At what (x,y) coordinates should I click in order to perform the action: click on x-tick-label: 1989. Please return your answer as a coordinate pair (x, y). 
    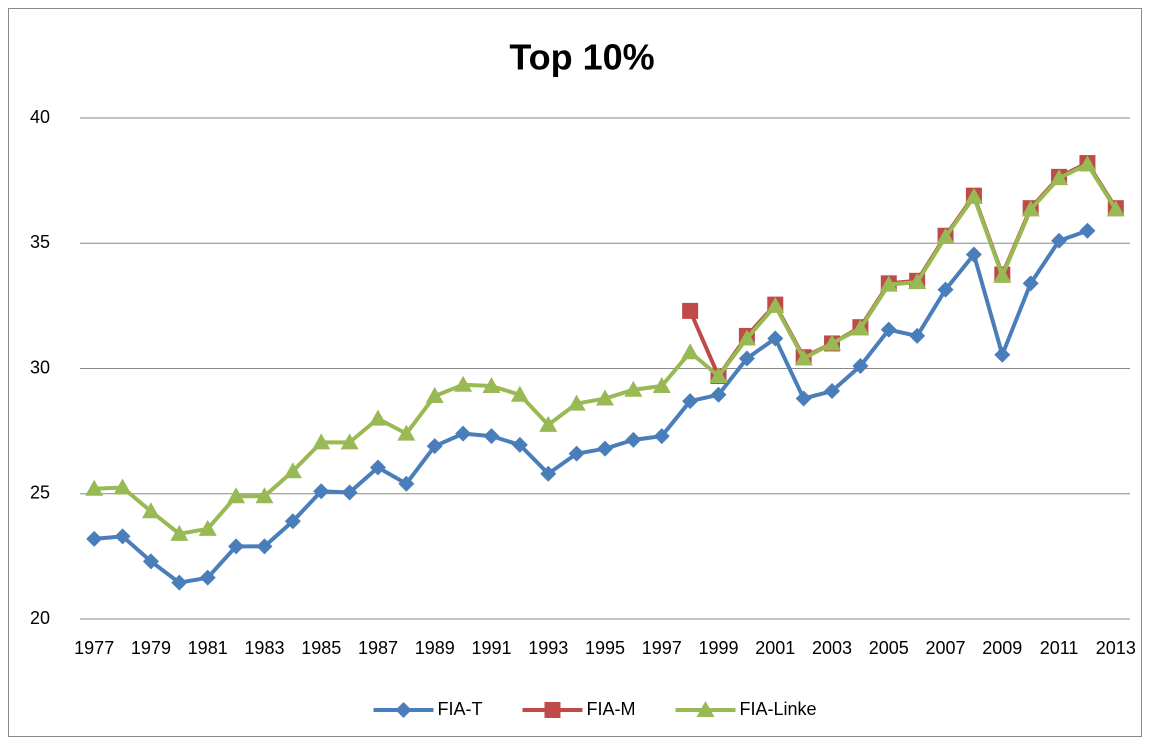
    Looking at the image, I should click on (435, 648).